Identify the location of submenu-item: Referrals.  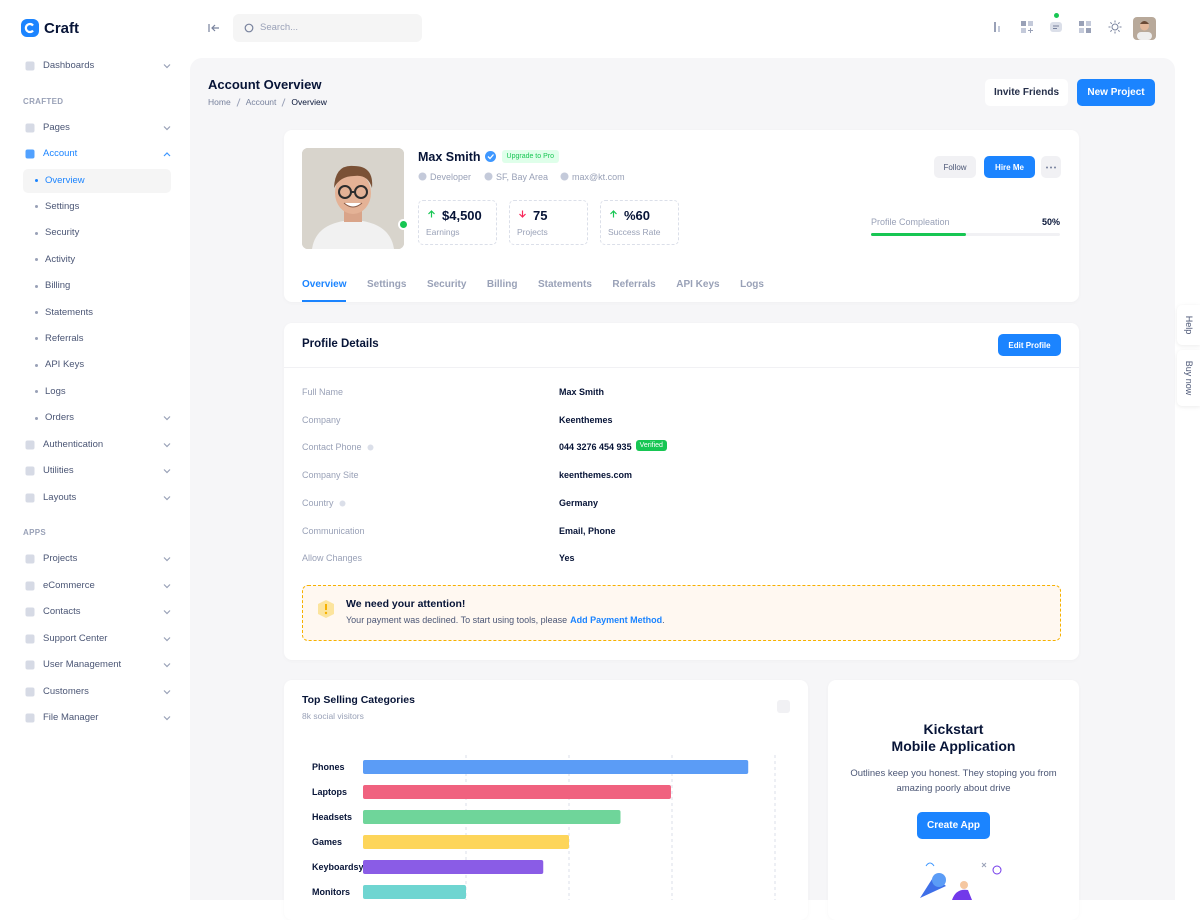
(64, 338).